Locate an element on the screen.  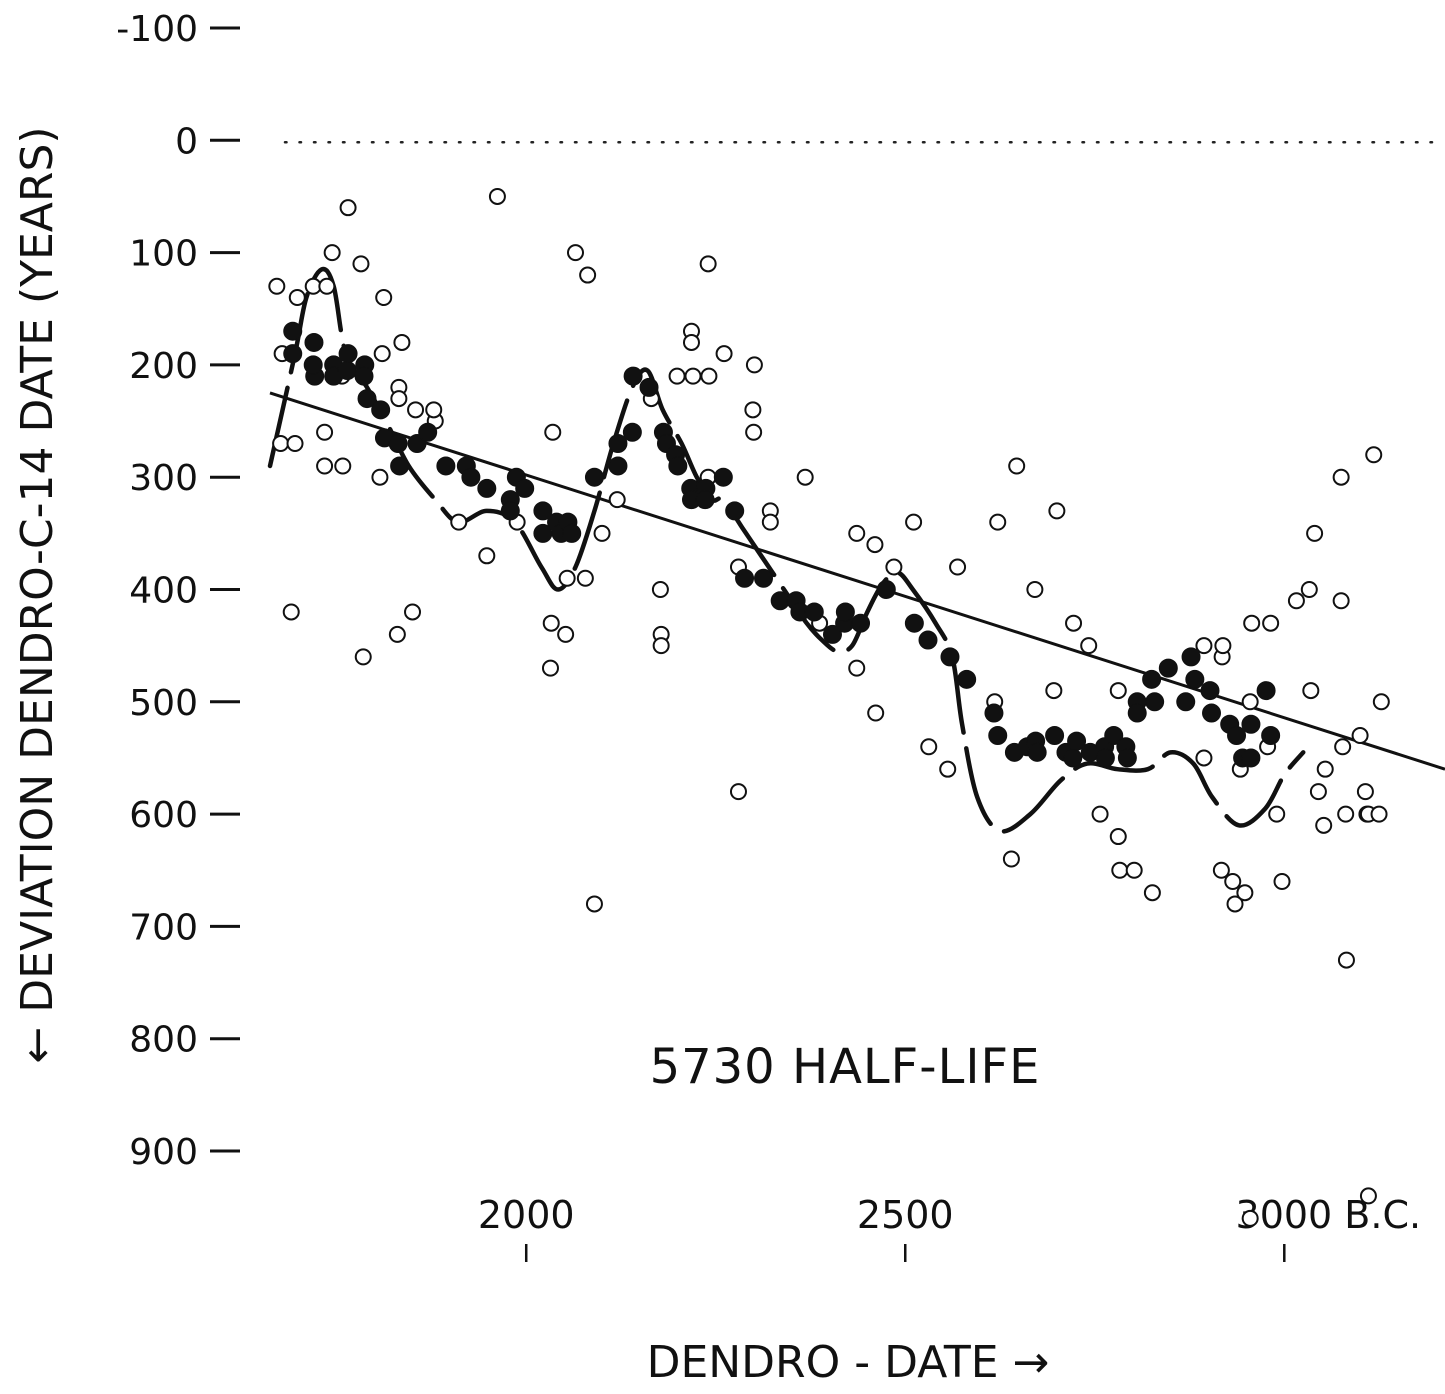
x-axis-title: DENDRO - DATE → is located at coordinates (848, 1362).